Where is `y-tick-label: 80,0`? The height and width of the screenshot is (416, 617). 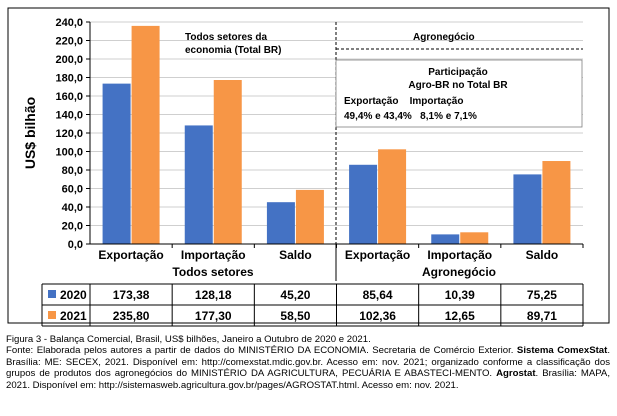
y-tick-label: 80,0 is located at coordinates (72, 171).